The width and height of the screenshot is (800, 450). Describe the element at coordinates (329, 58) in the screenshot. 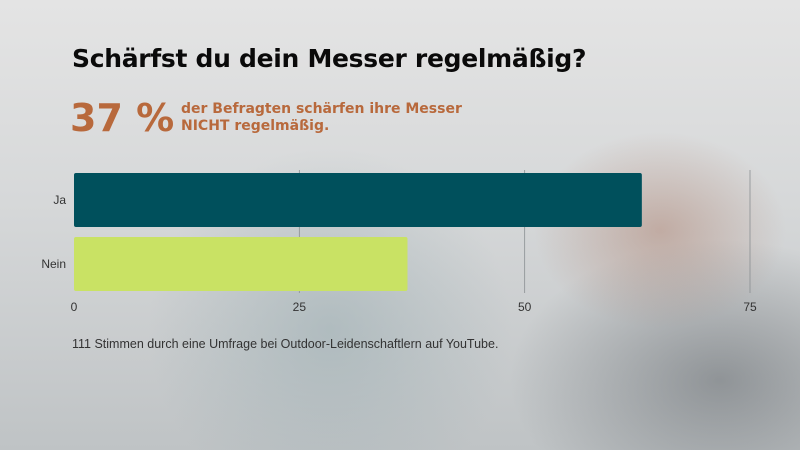

I see `page-title: Schärfst du dein Messer regelmäßig?` at that location.